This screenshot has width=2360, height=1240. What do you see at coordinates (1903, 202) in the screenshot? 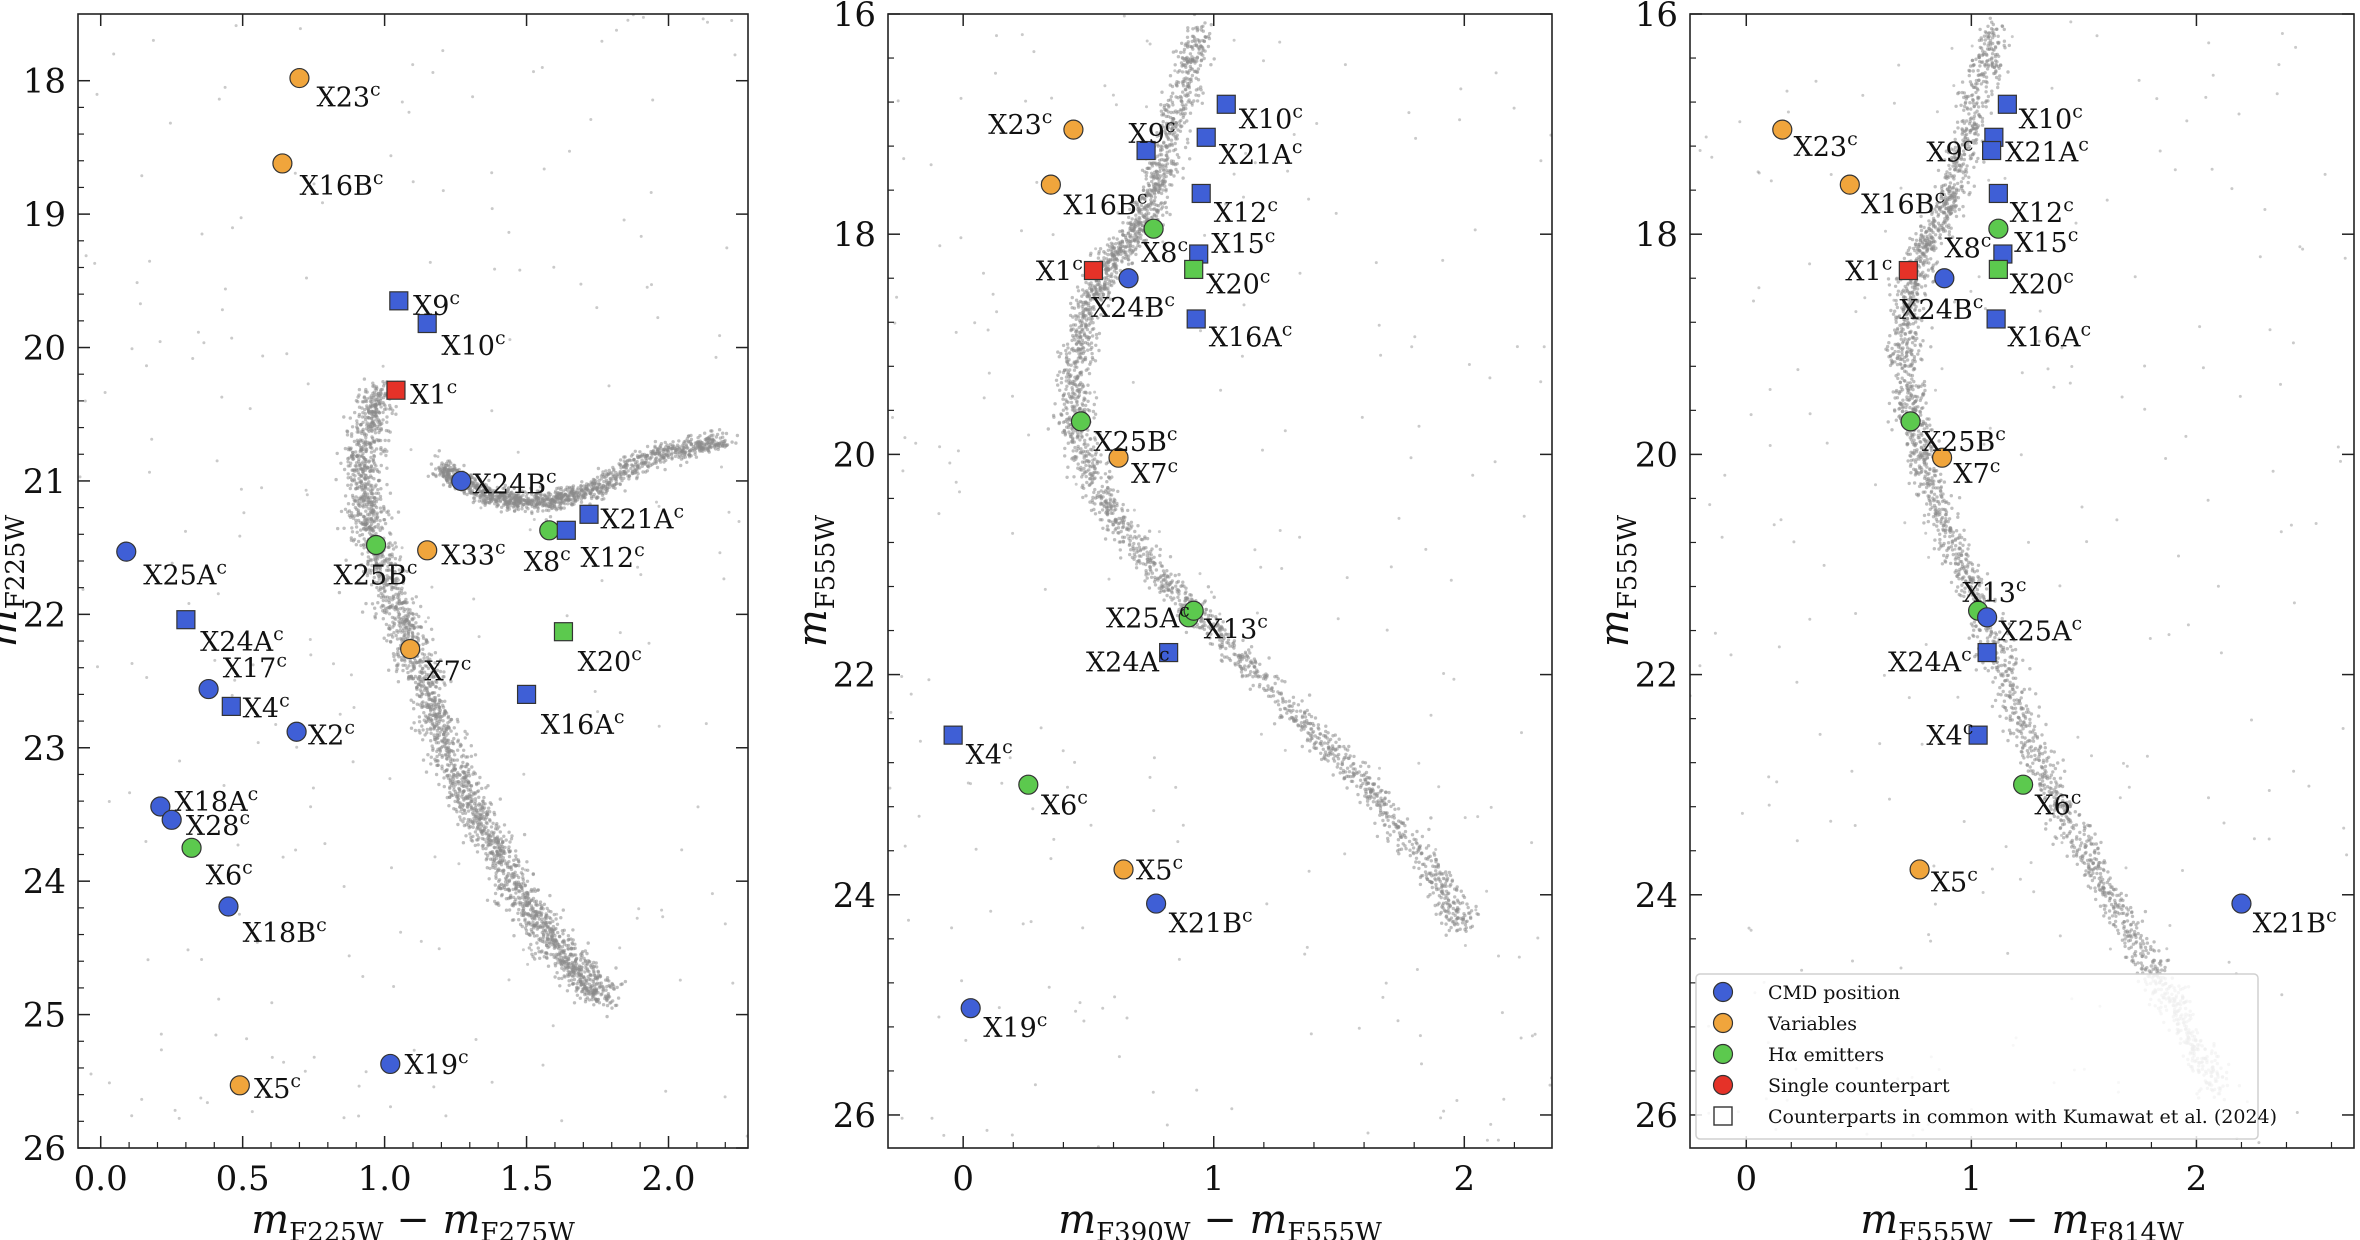
I see `source-label-x16b: X16Bc` at bounding box center [1903, 202].